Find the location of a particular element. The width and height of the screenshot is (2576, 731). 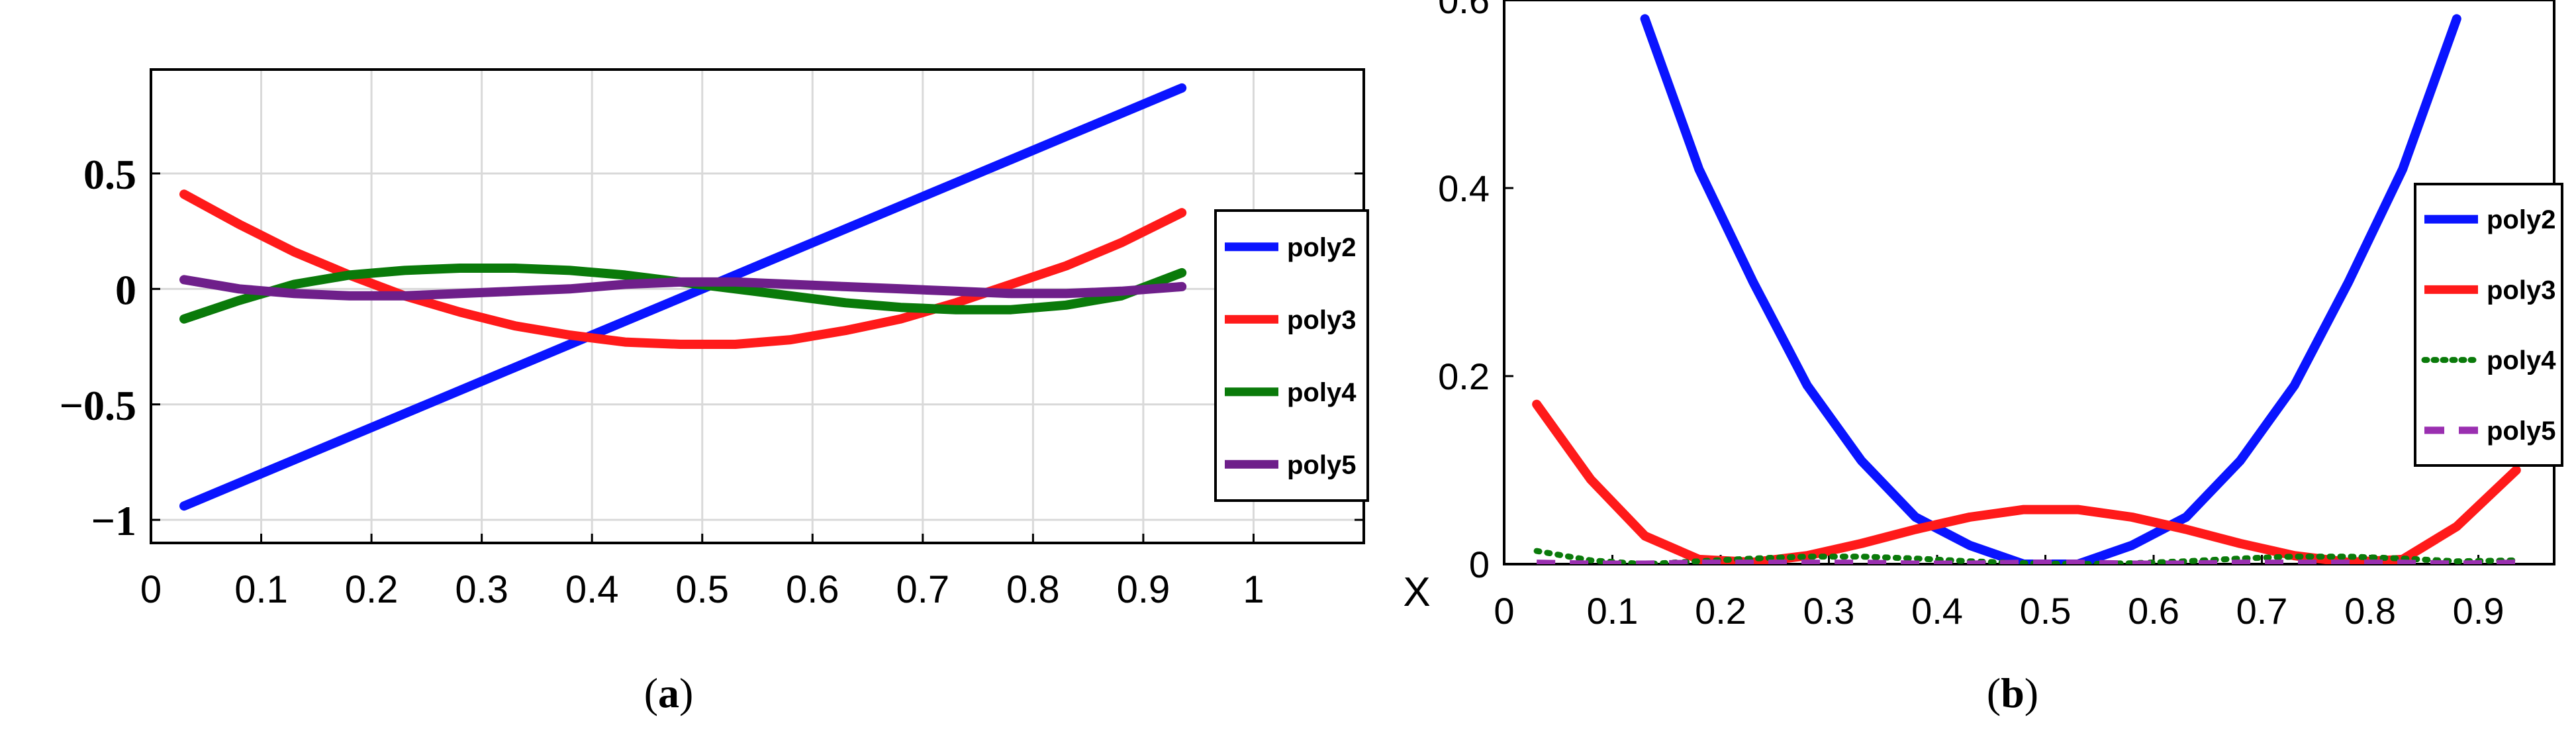

chart-a-xtick-label-1: 0.1 is located at coordinates (261, 589).